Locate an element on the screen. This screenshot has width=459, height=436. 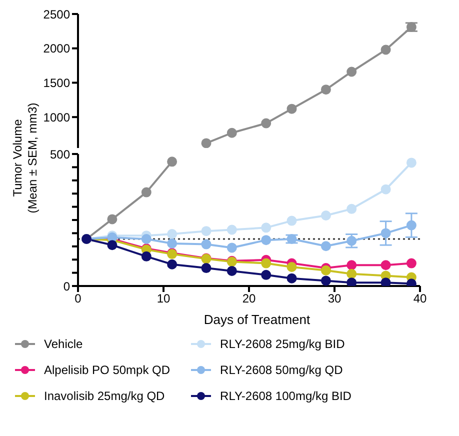
y-tick-label: 1000 is located at coordinates (56, 117).